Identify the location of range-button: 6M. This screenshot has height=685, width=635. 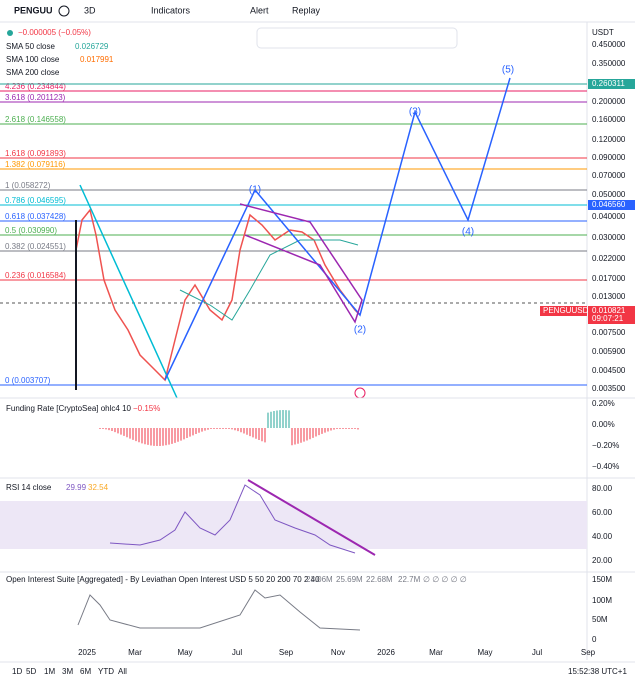
(85, 671).